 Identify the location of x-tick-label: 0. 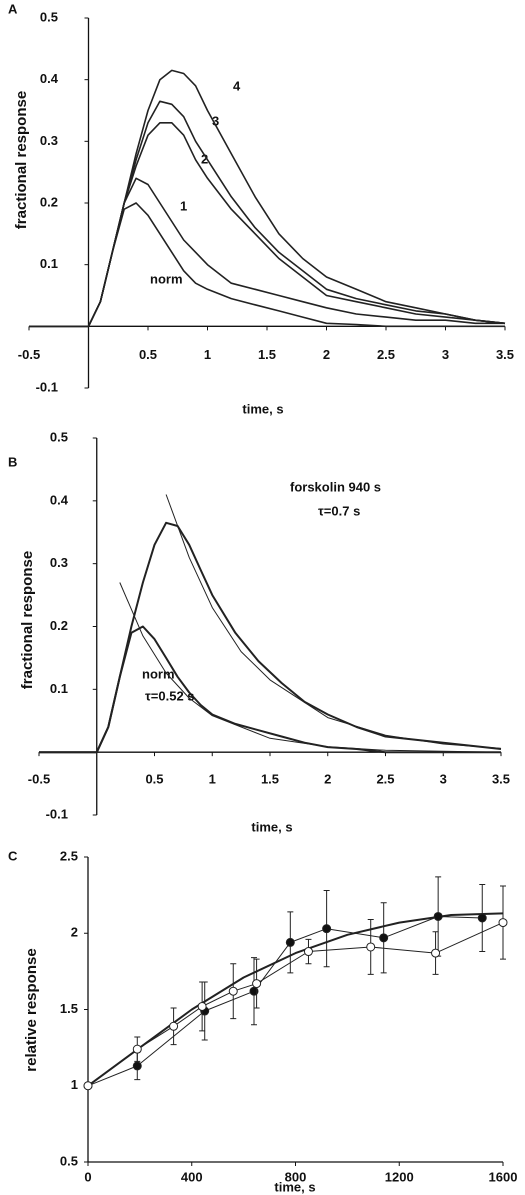
(87, 1176).